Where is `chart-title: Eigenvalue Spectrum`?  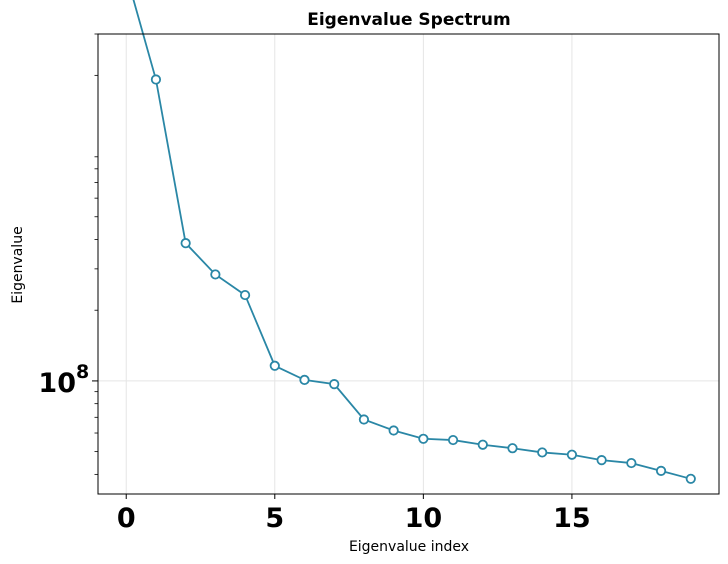
chart-title: Eigenvalue Spectrum is located at coordinates (409, 20).